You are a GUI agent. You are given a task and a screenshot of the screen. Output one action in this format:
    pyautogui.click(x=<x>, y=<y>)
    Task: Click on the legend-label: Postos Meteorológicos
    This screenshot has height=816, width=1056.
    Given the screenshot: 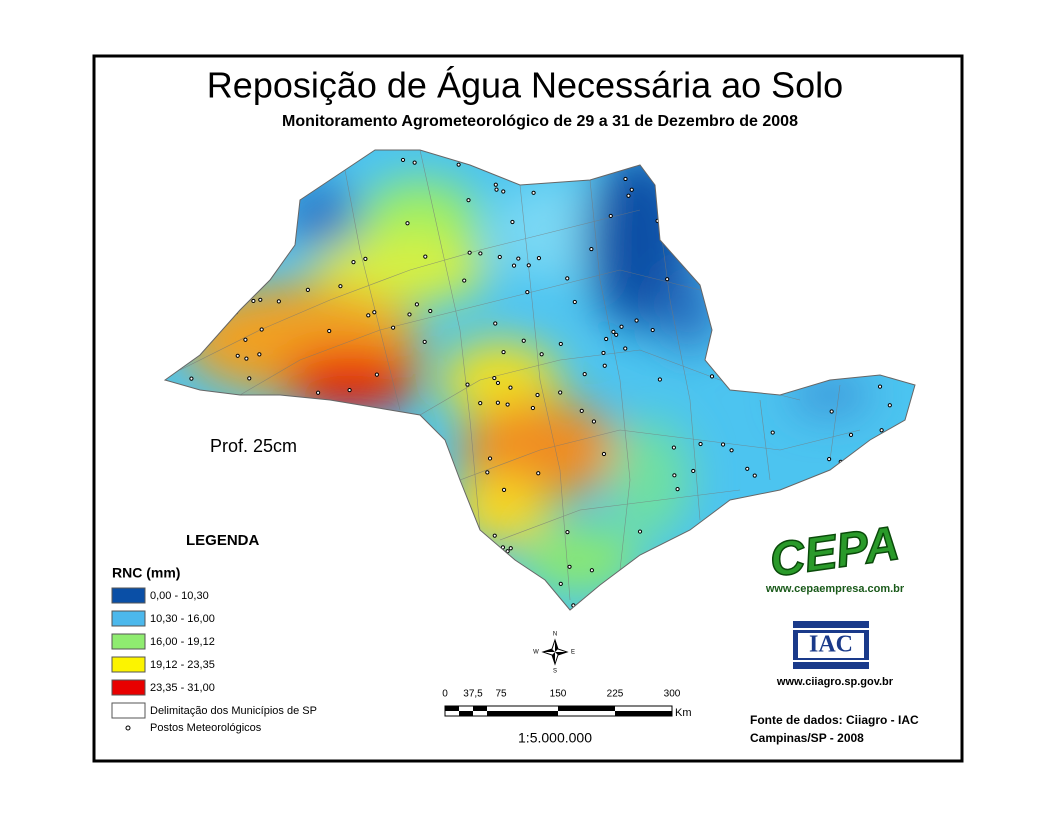 What is the action you would take?
    pyautogui.click(x=206, y=728)
    